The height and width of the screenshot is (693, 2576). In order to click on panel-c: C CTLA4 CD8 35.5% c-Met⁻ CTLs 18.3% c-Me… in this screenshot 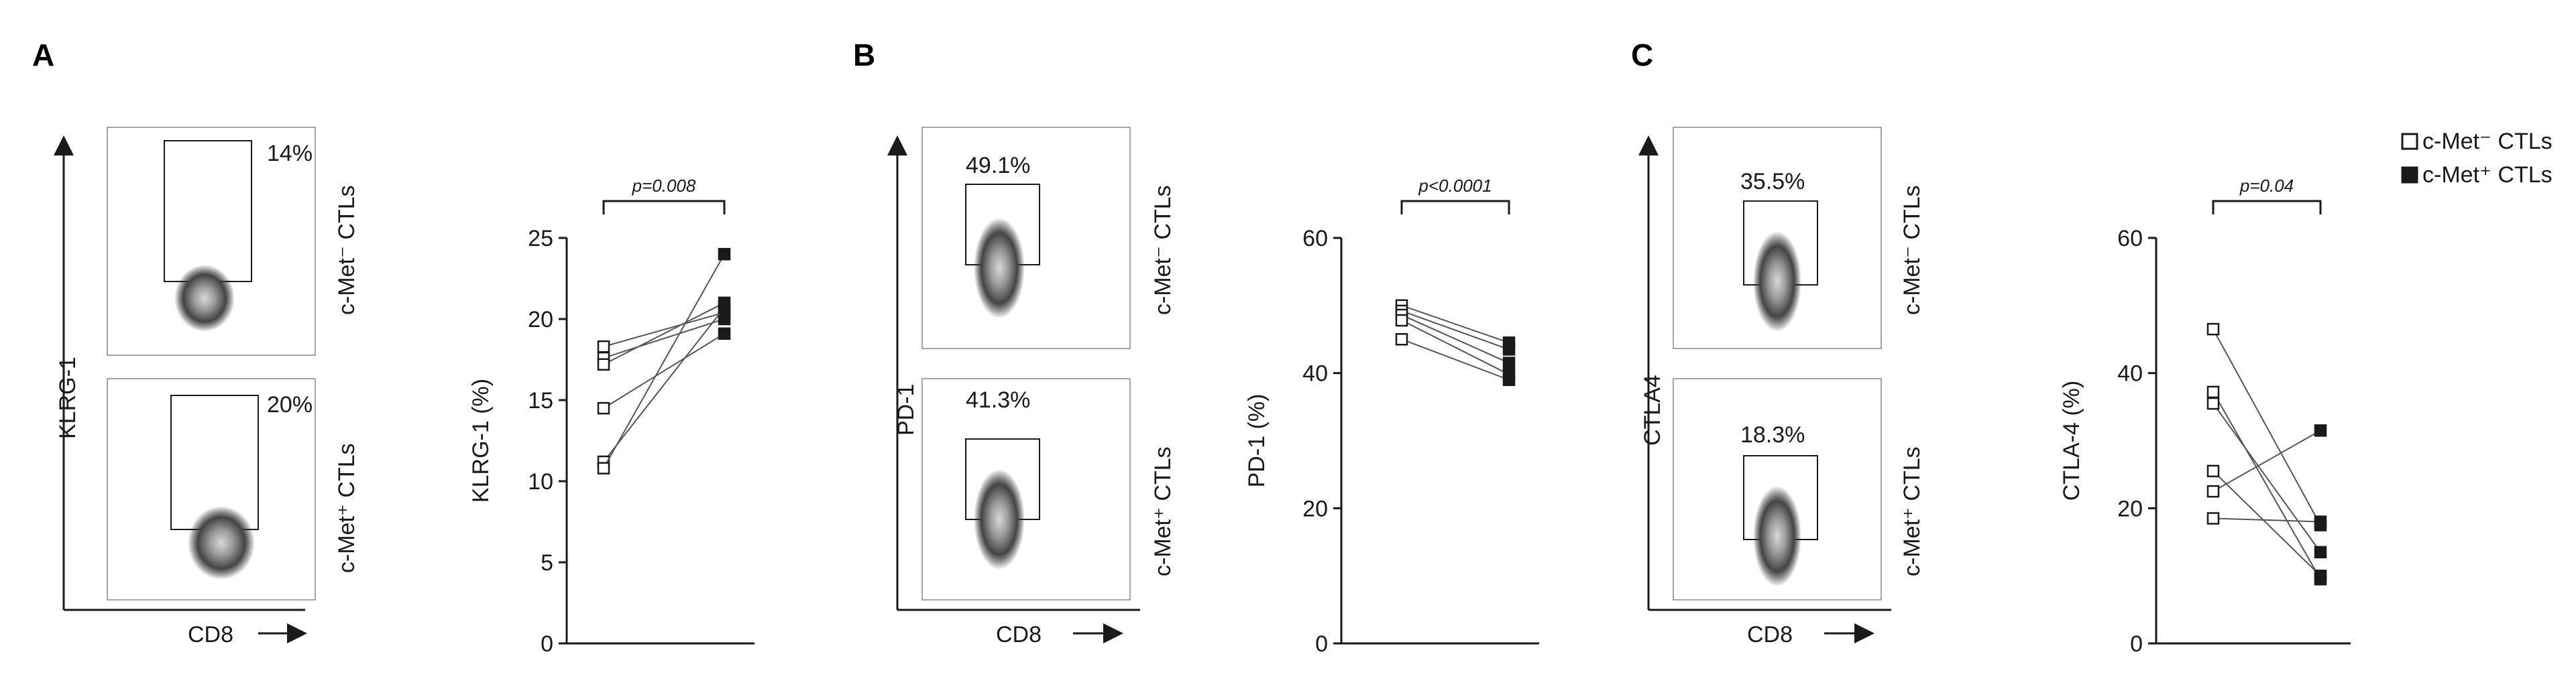, I will do `click(1778, 342)`.